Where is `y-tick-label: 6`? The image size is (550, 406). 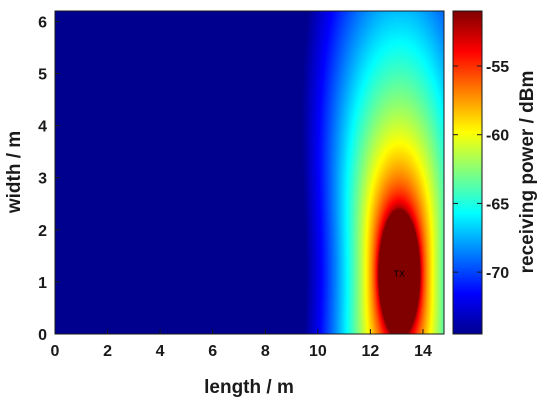
y-tick-label: 6 is located at coordinates (42, 22).